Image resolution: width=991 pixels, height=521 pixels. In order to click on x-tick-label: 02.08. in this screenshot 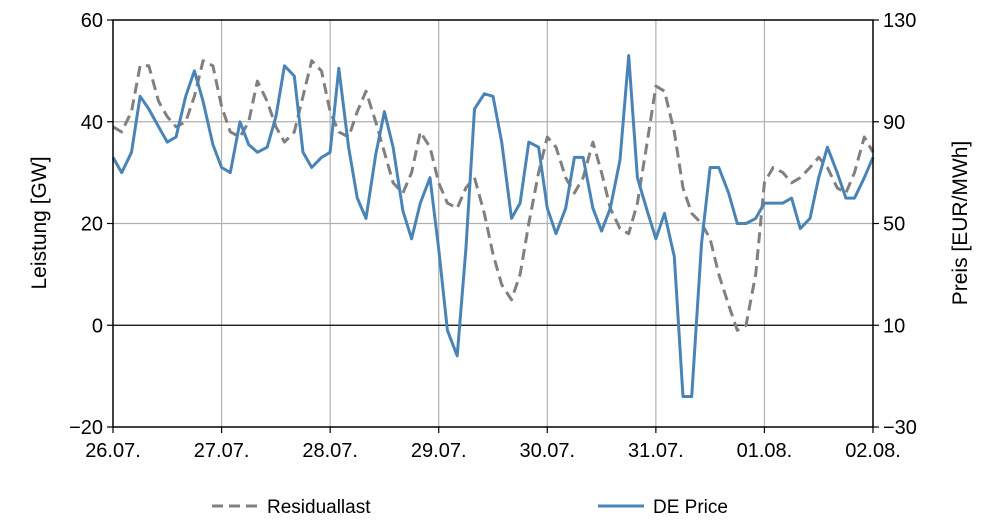, I will do `click(873, 451)`.